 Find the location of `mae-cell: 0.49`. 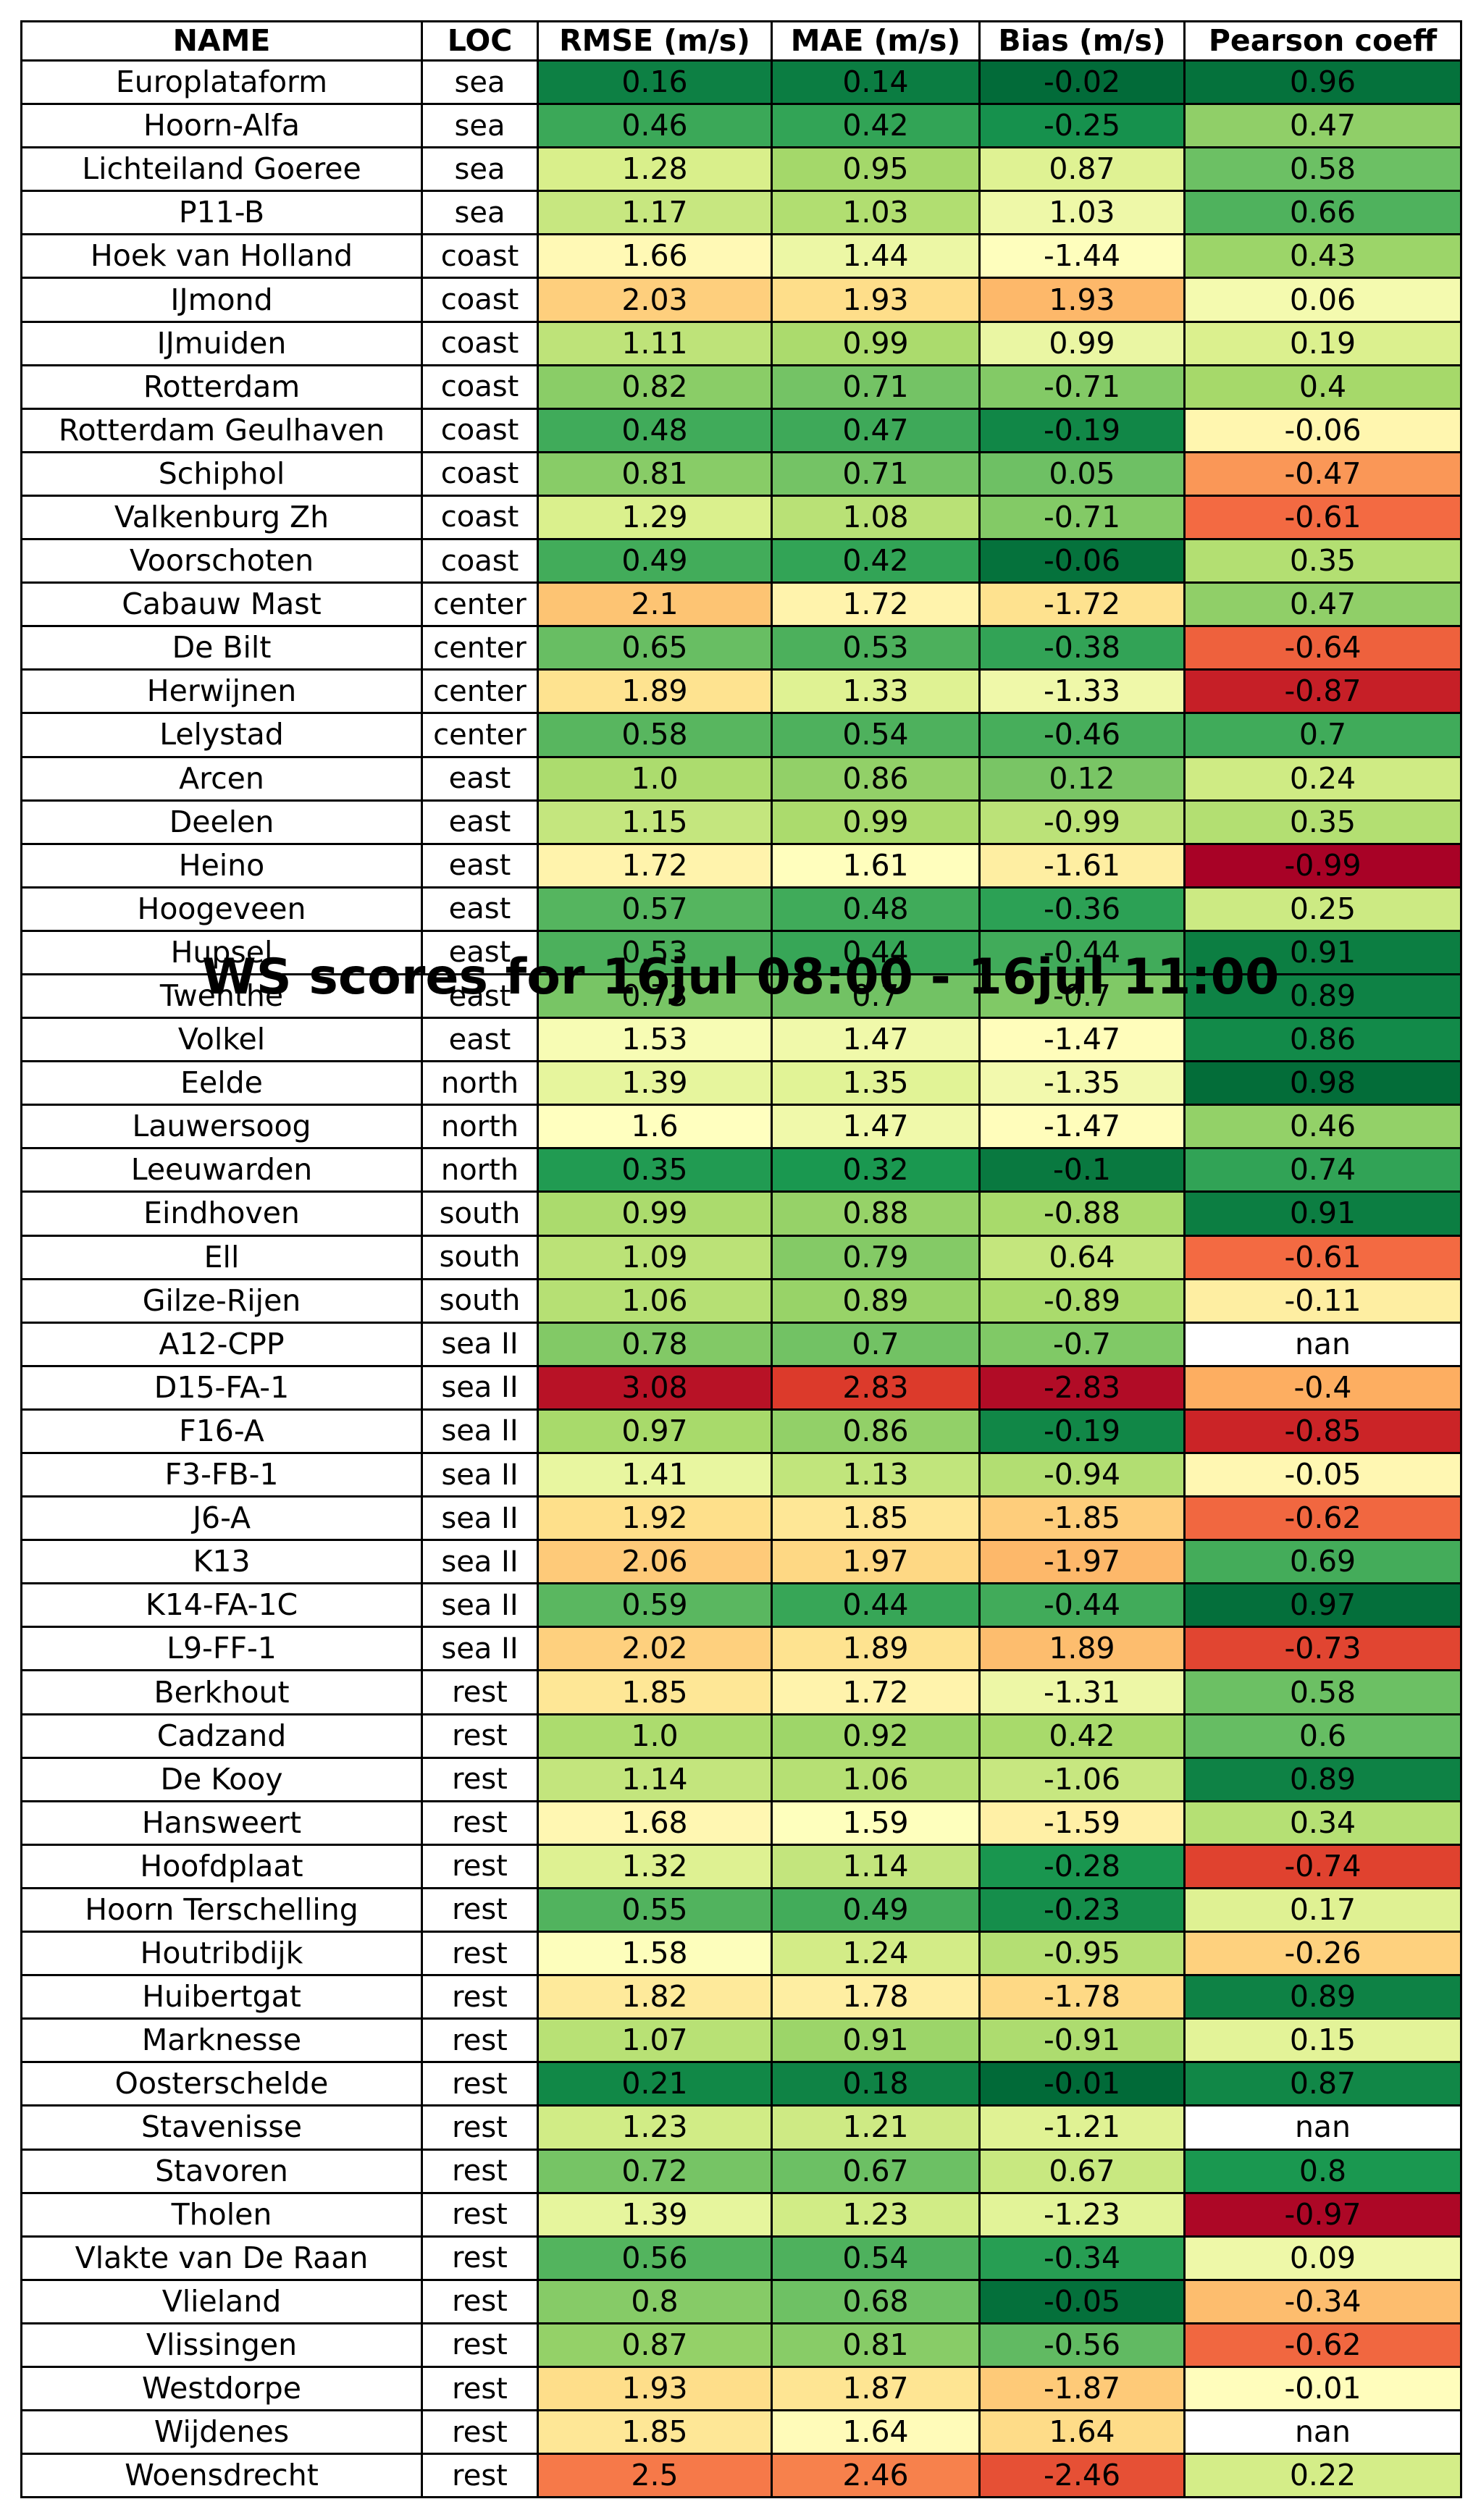

mae-cell: 0.49 is located at coordinates (876, 1909).